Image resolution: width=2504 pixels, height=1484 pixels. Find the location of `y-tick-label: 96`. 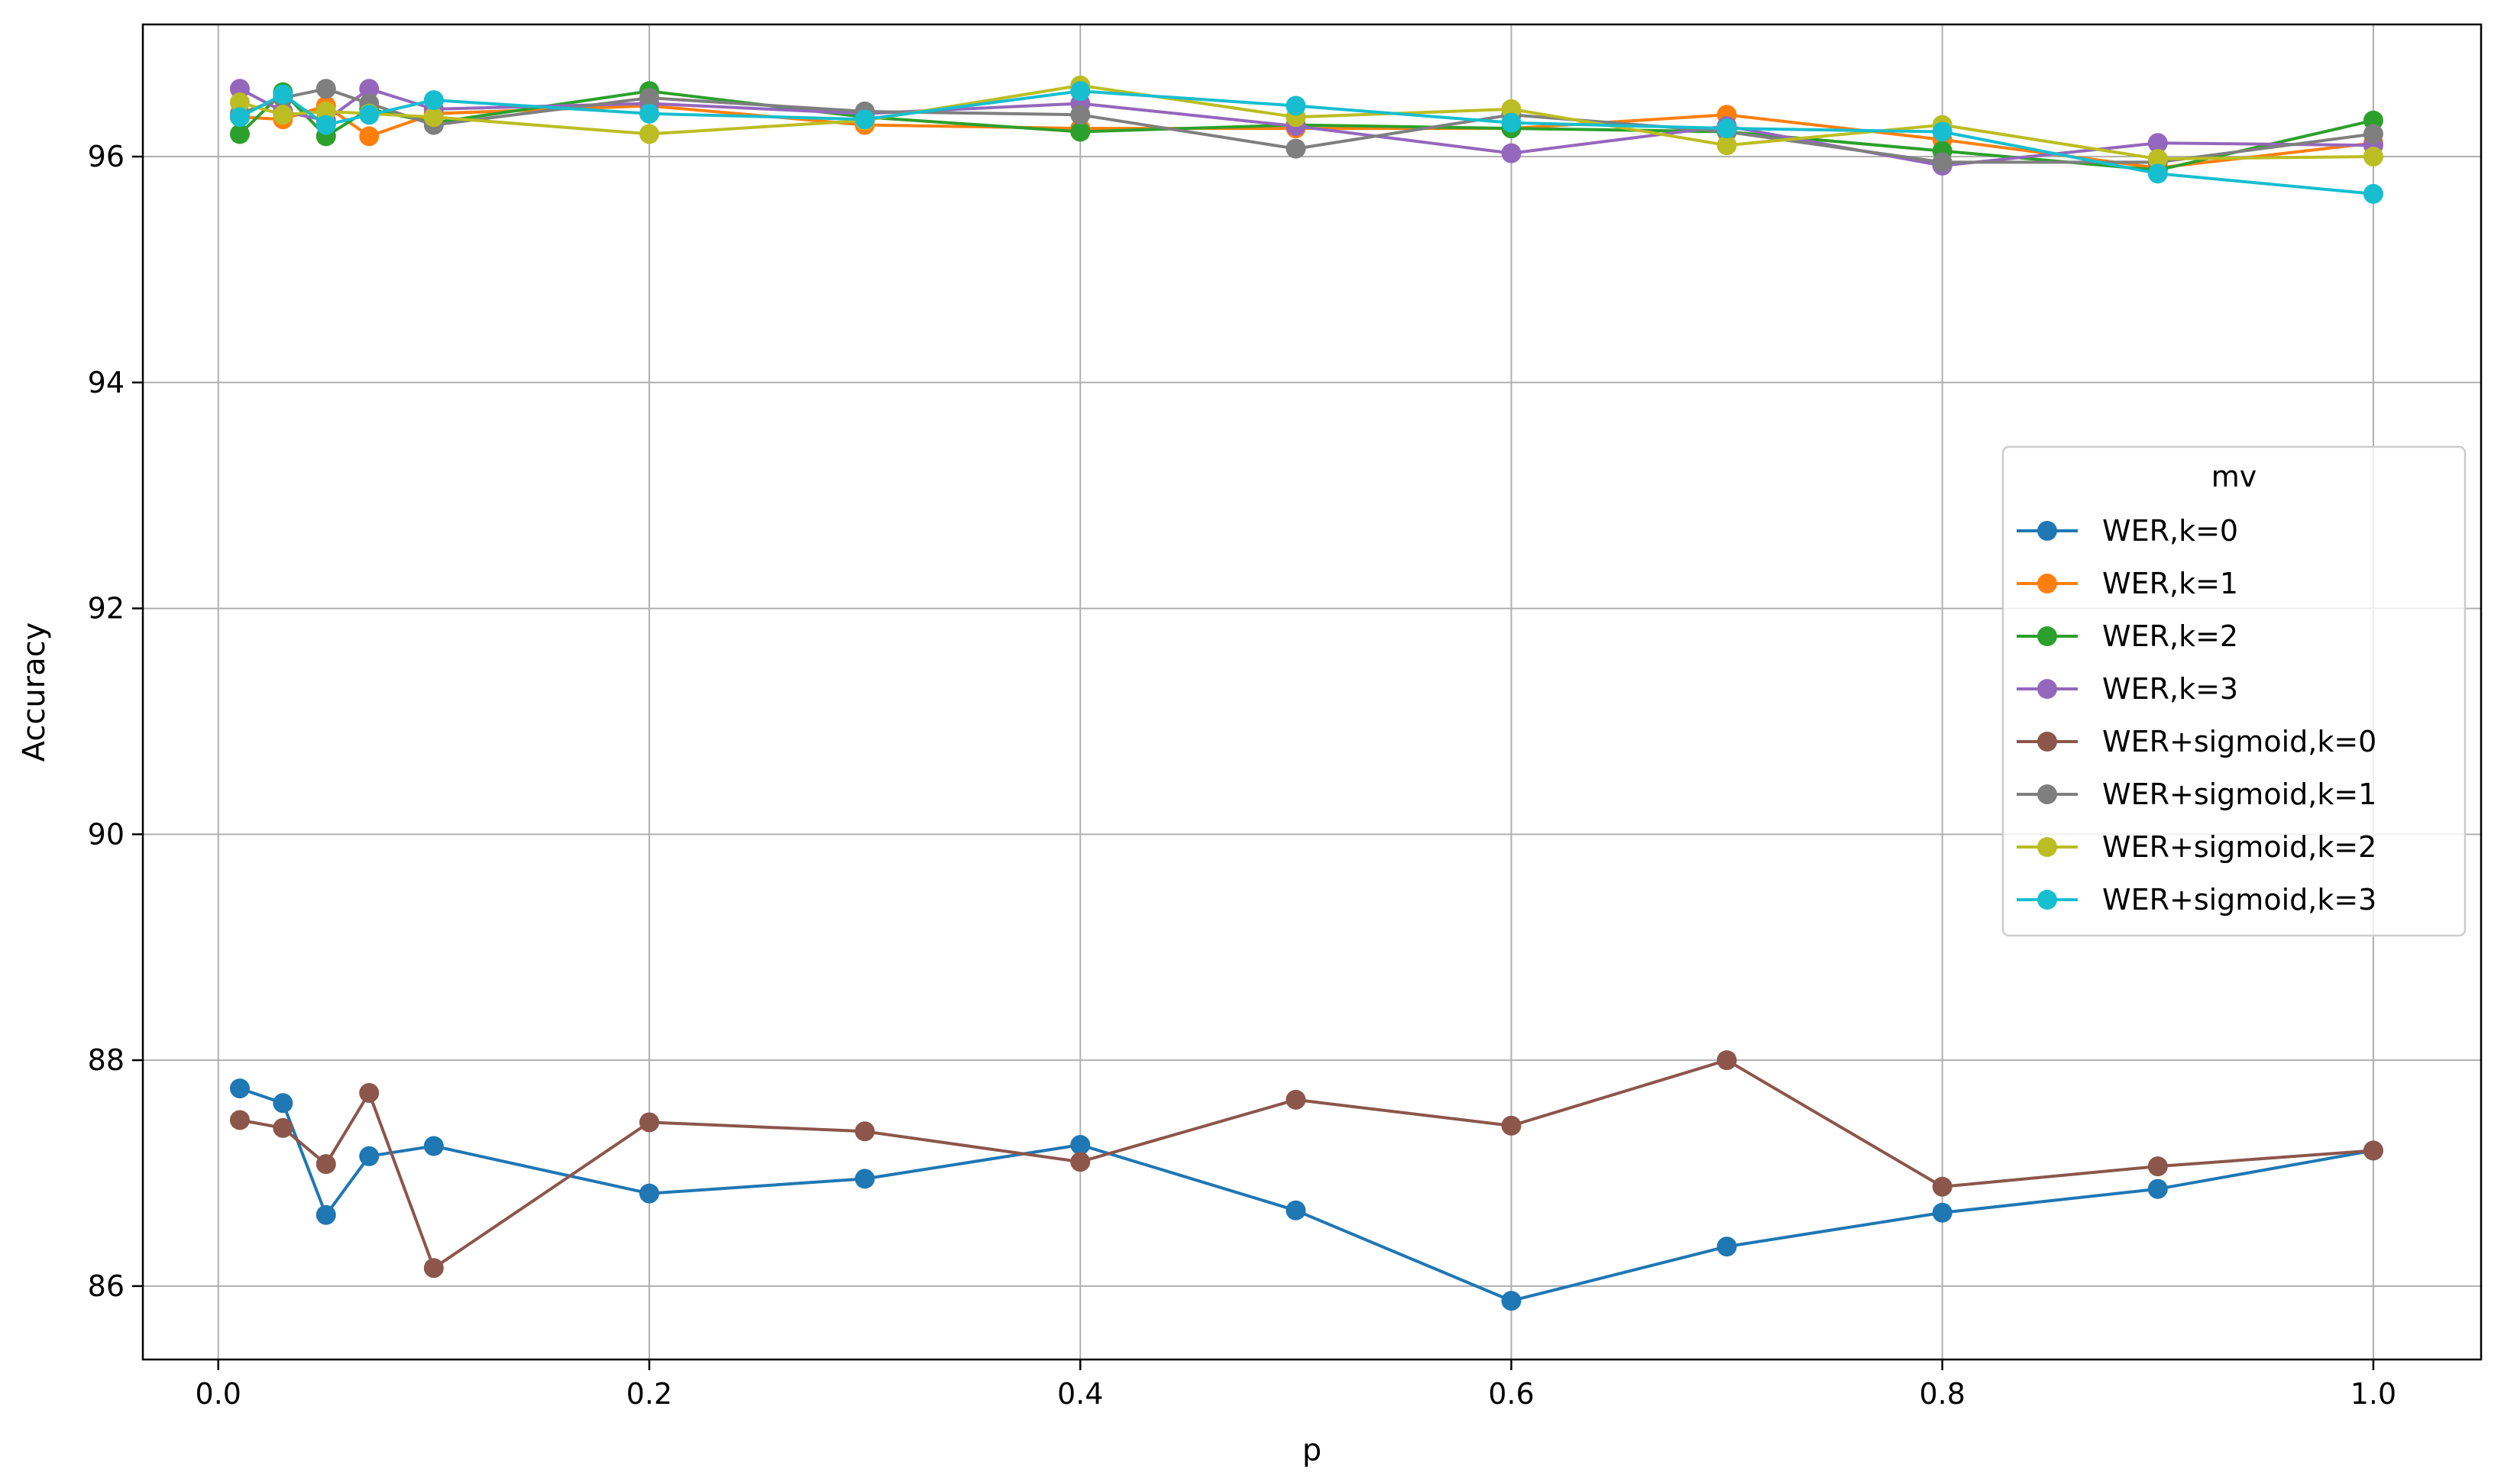

y-tick-label: 96 is located at coordinates (107, 156).